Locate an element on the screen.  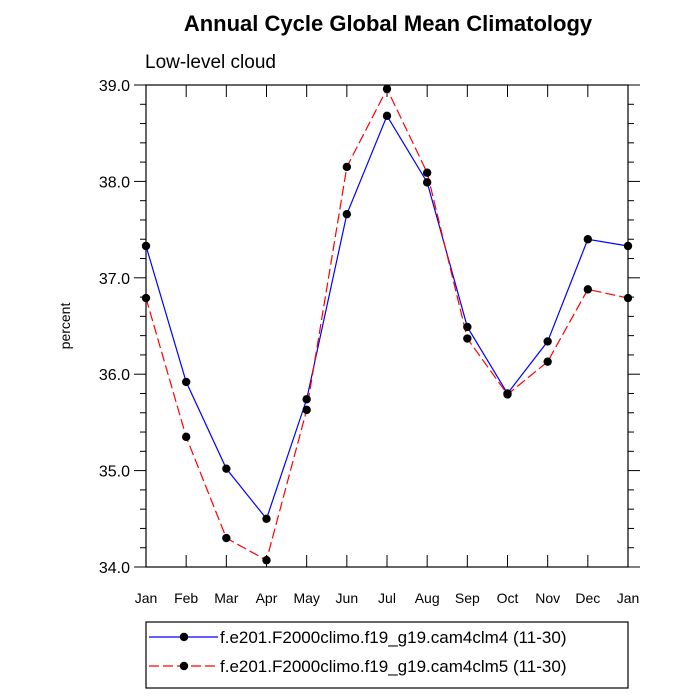
x-tick-label: Feb is located at coordinates (186, 598).